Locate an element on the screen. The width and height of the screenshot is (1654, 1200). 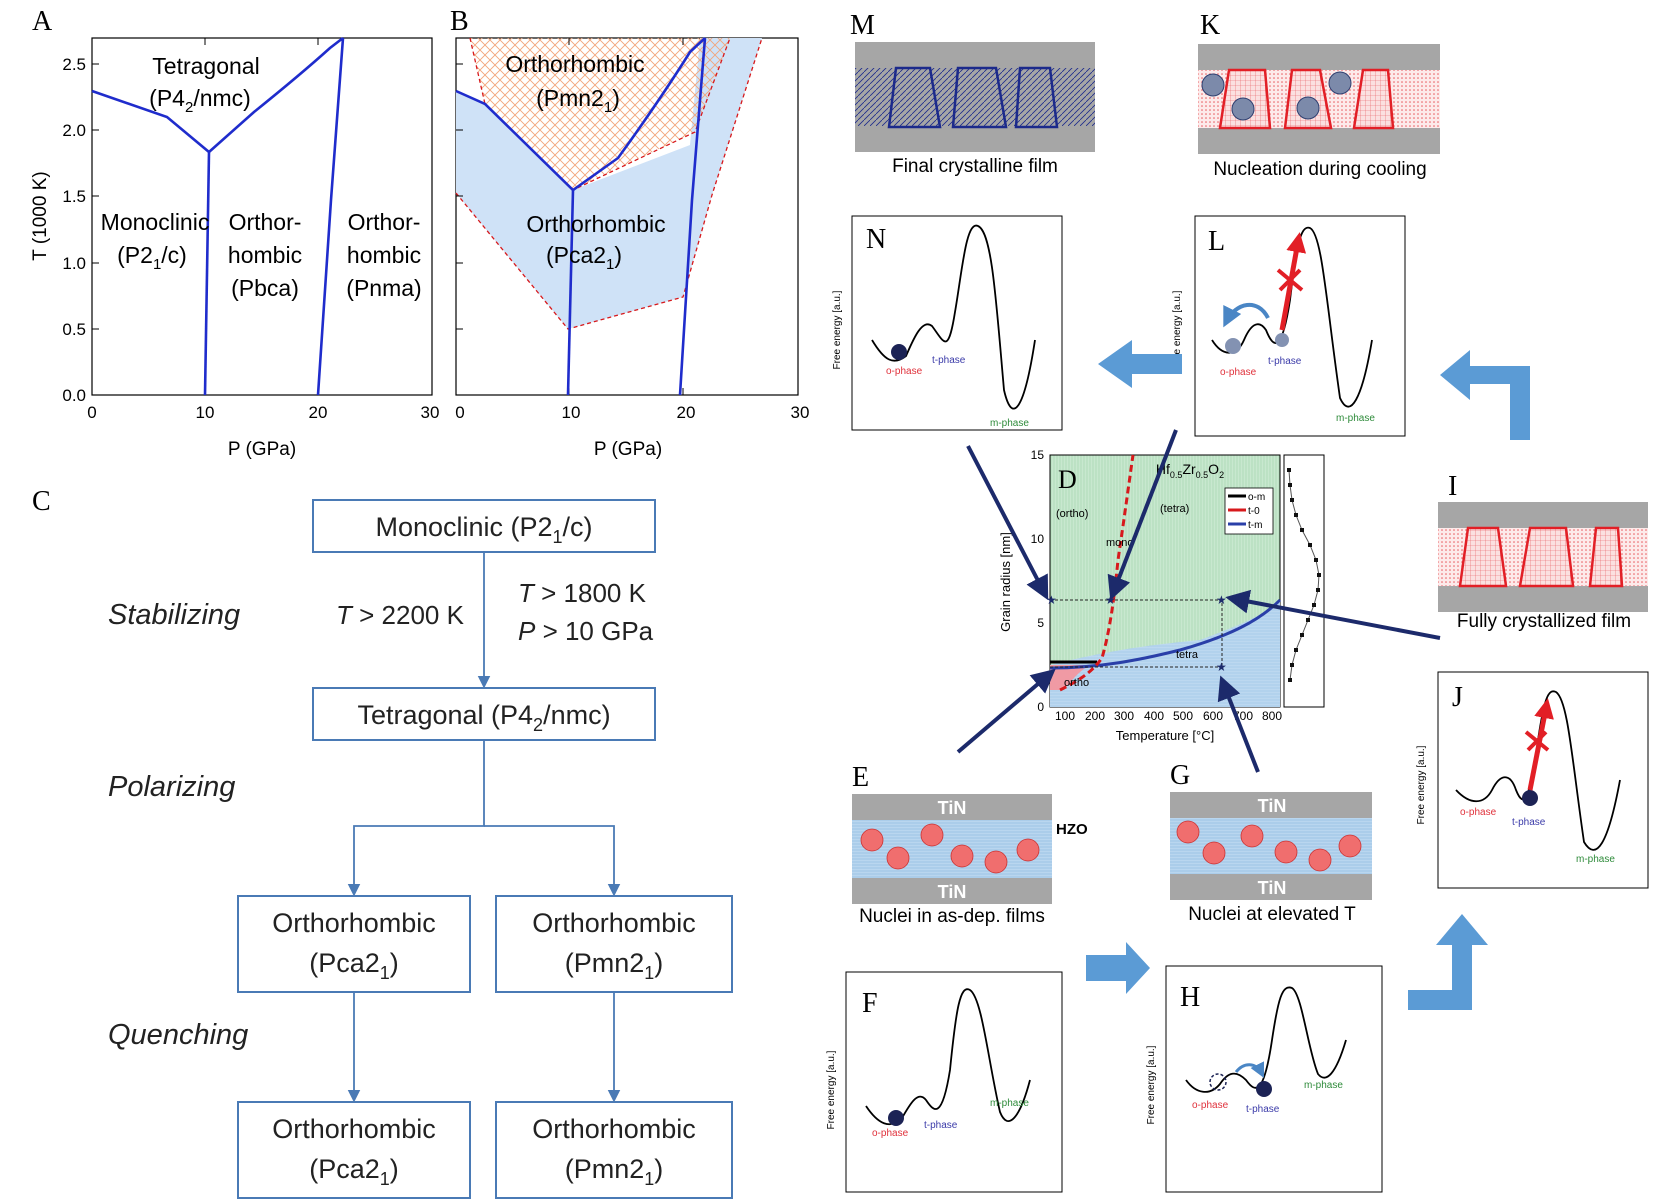
panel-d-ytick: 0 is located at coordinates (1040, 707).